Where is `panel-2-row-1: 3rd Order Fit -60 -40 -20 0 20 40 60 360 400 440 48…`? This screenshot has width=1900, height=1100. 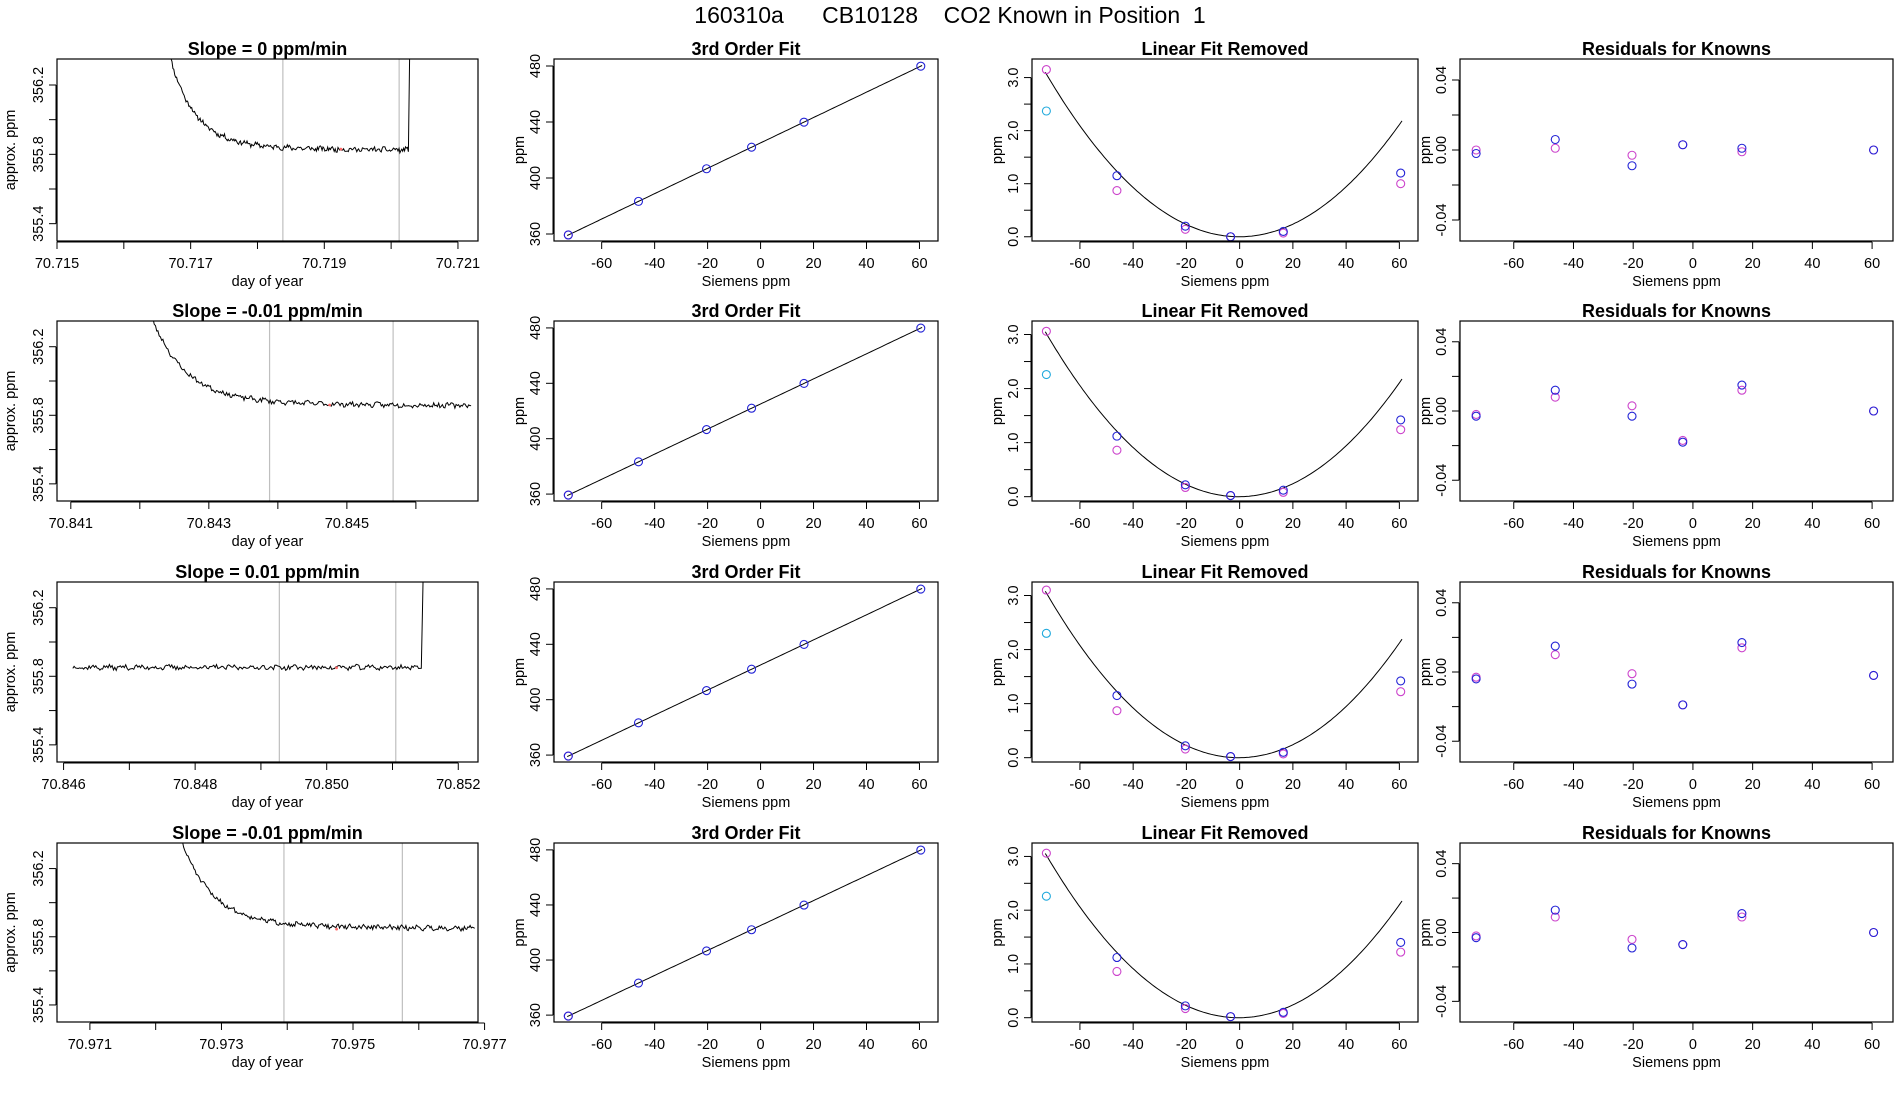
panel-2-row-1: 3rd Order Fit -60 -40 -20 0 20 40 60 360 400 440 48… is located at coordinates (725, 164).